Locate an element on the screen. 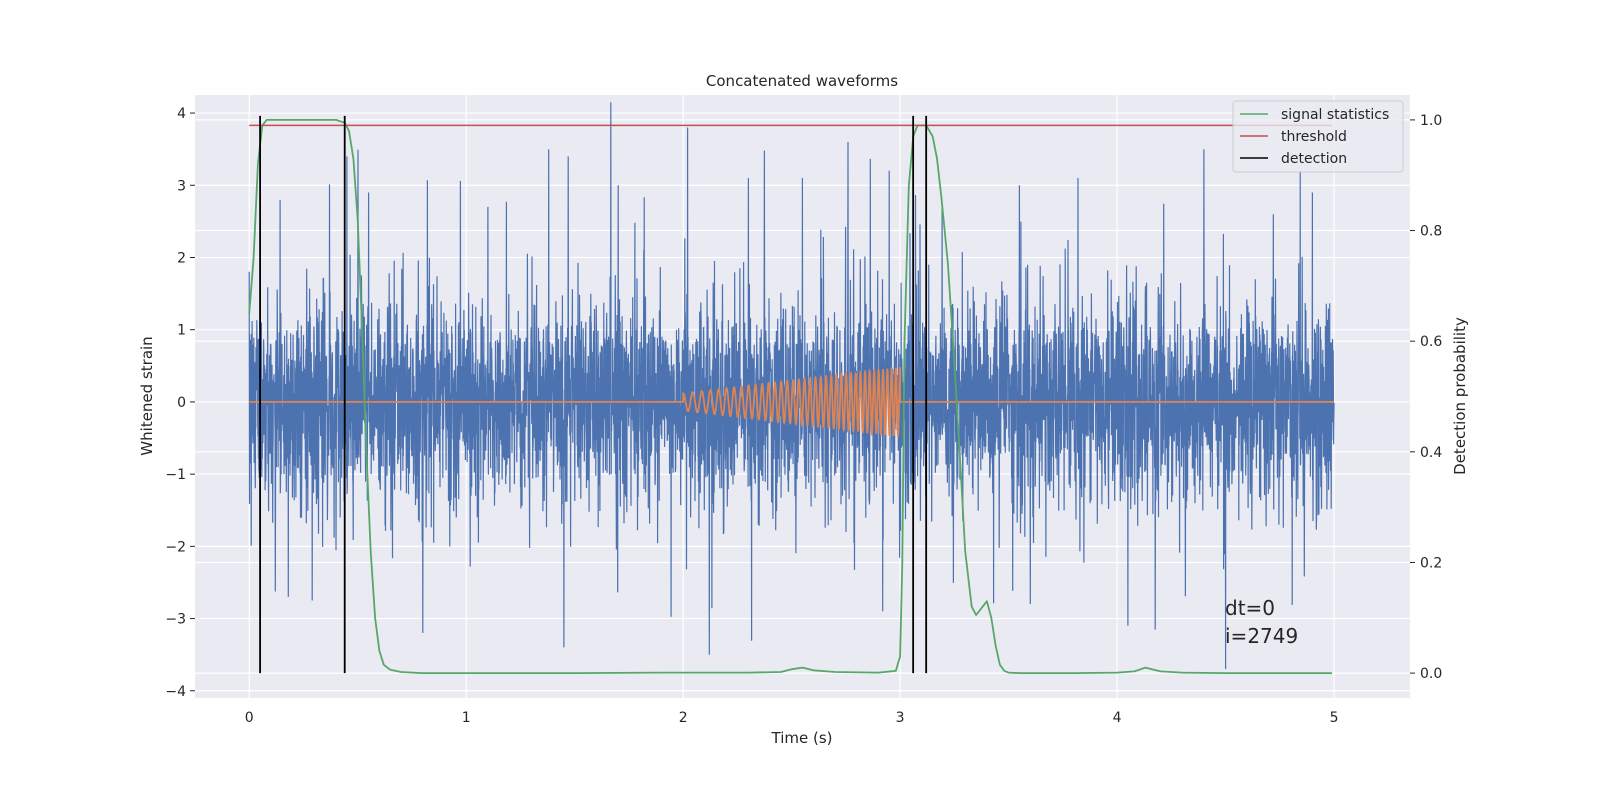 This screenshot has width=1600, height=800. y-tick-label: 1 is located at coordinates (181, 331).